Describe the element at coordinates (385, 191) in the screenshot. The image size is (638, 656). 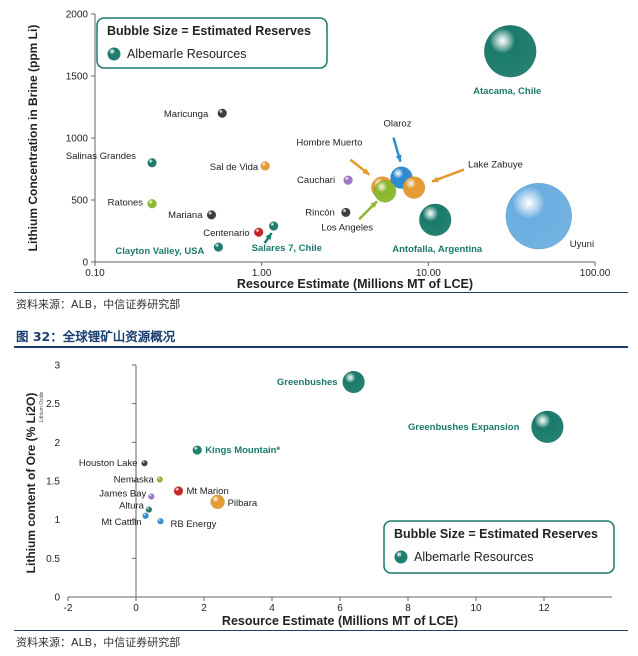
I see `bubble-los-angeles` at that location.